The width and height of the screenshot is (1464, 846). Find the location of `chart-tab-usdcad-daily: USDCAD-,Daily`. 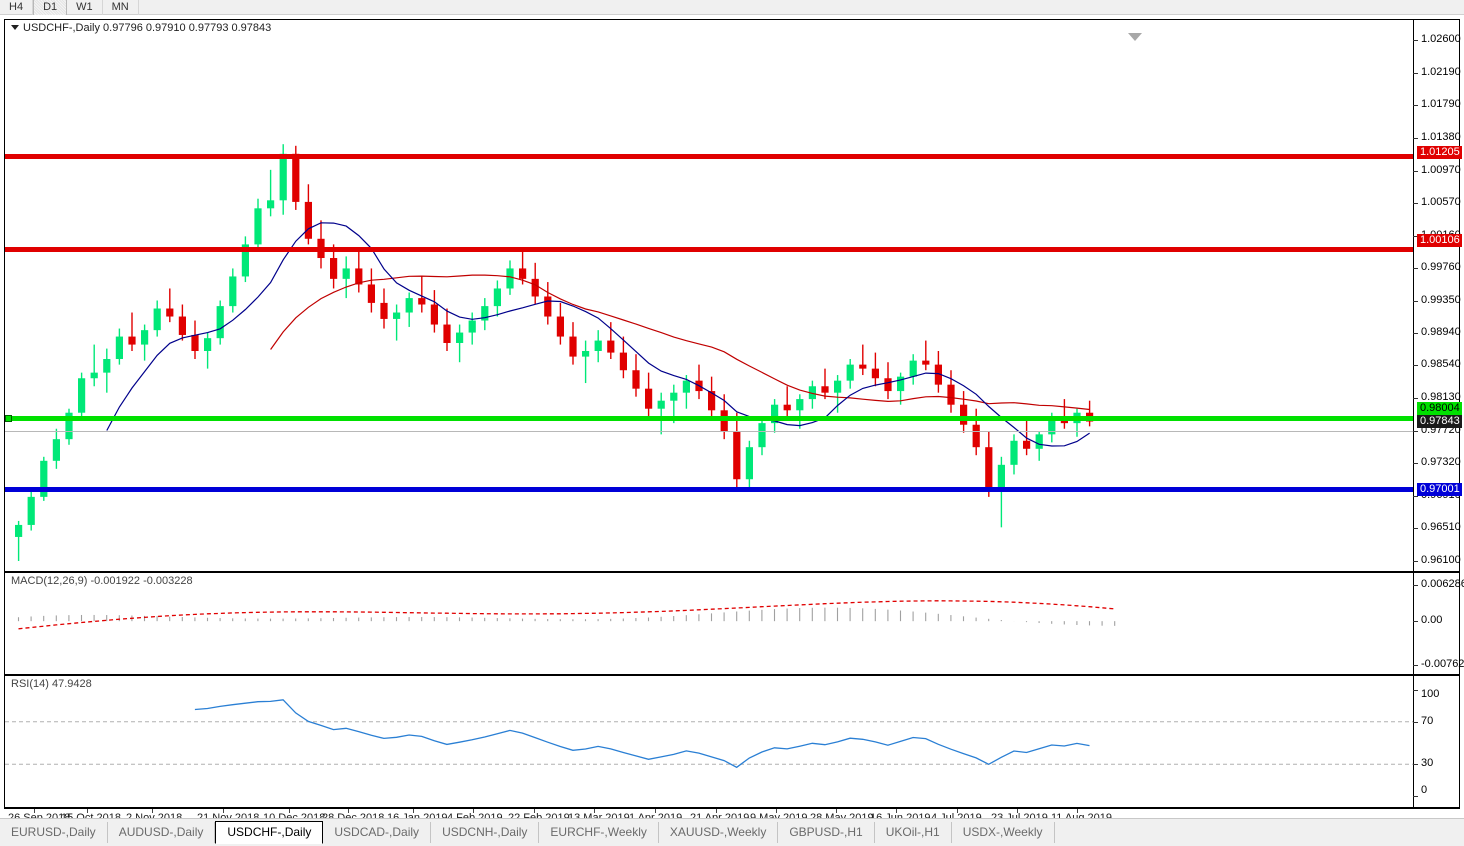

chart-tab-usdcad-daily: USDCAD-,Daily is located at coordinates (377, 832).